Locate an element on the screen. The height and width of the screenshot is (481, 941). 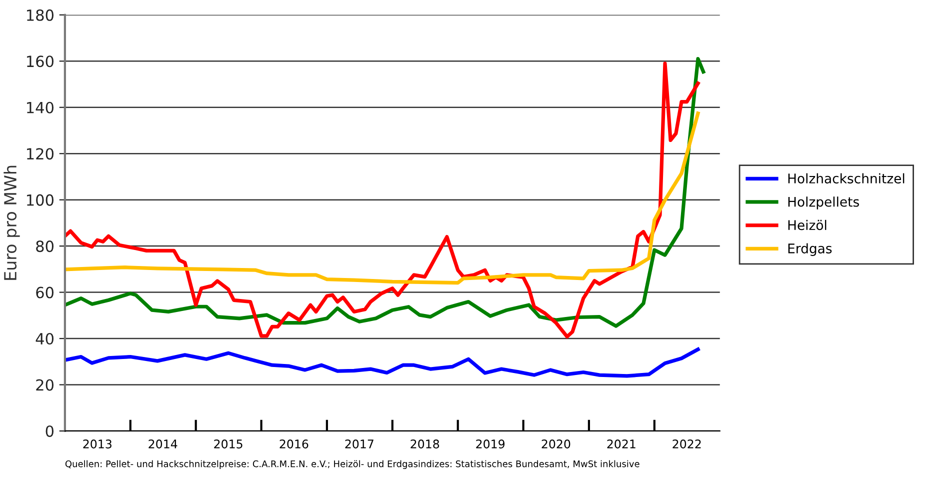
x-tick-label: 2015 is located at coordinates (228, 444).